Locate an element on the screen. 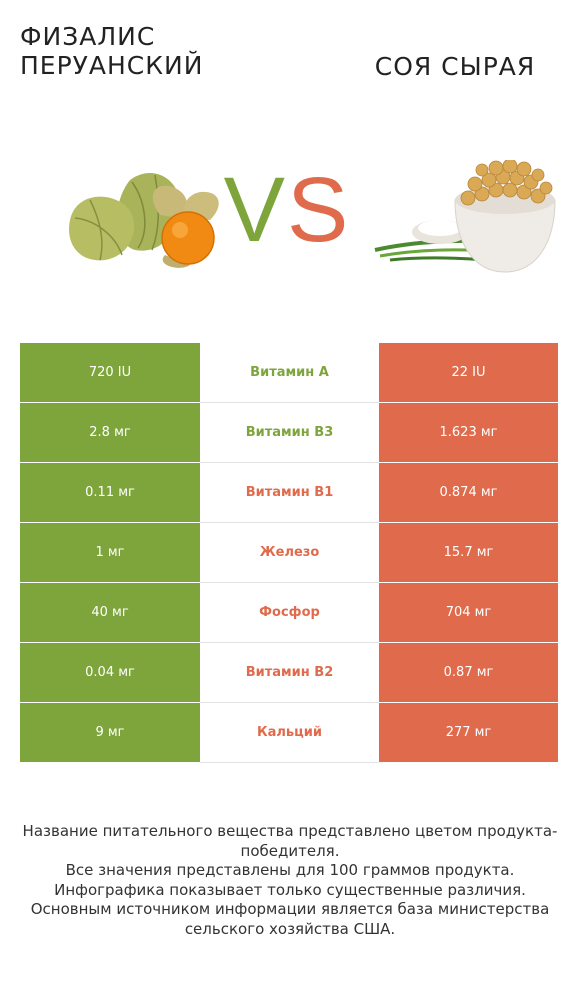 Image resolution: width=580 pixels, height=994 pixels. soybeans-bowl-image is located at coordinates (465, 216).